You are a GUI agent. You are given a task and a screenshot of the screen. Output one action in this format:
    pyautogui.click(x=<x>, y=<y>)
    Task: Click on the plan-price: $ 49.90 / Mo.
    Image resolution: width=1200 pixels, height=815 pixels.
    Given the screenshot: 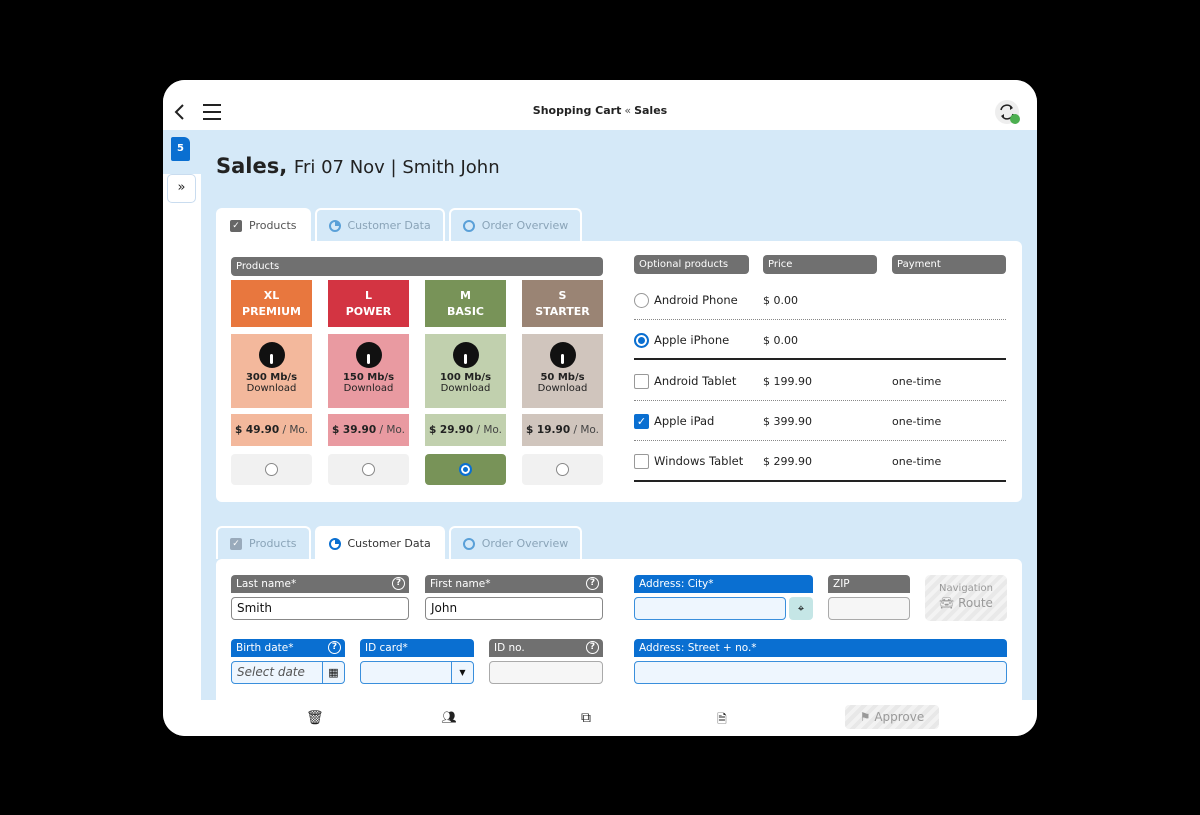 What is the action you would take?
    pyautogui.click(x=271, y=430)
    